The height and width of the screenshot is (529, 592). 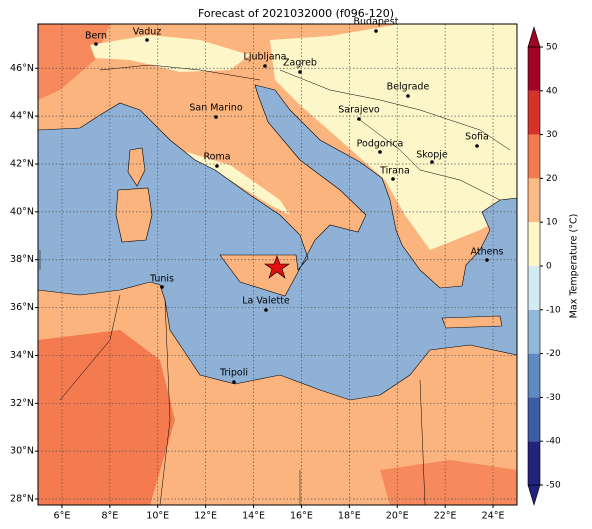 What do you see at coordinates (552, 91) in the screenshot?
I see `colorbar-tick-label: 40` at bounding box center [552, 91].